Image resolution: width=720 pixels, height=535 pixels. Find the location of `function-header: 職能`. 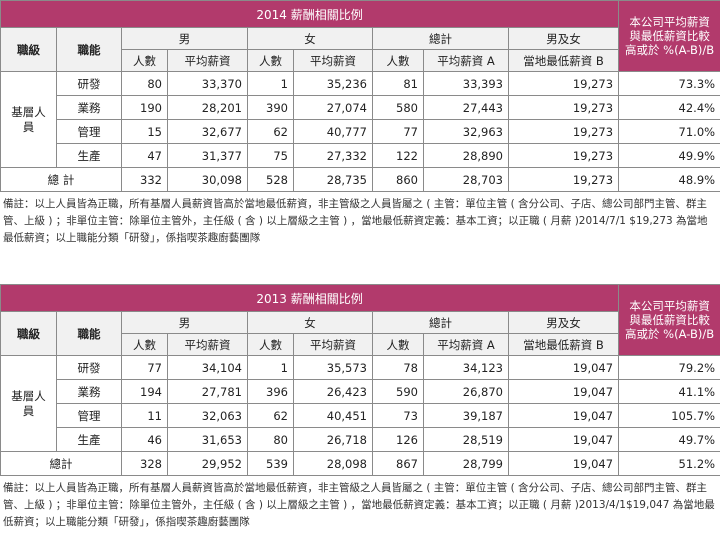

function-header: 職能 is located at coordinates (89, 333).